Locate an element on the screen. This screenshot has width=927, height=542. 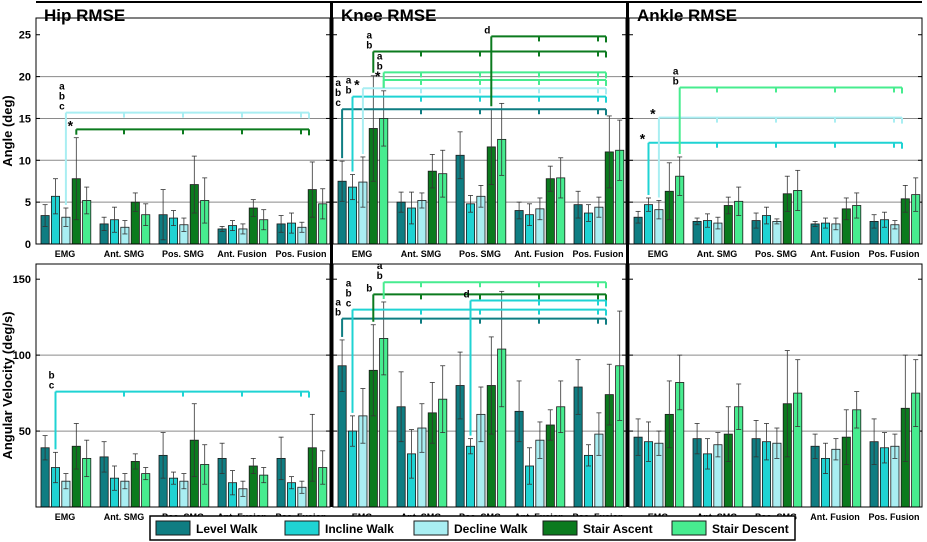
y-tick-label: 15 is located at coordinates (25, 119).